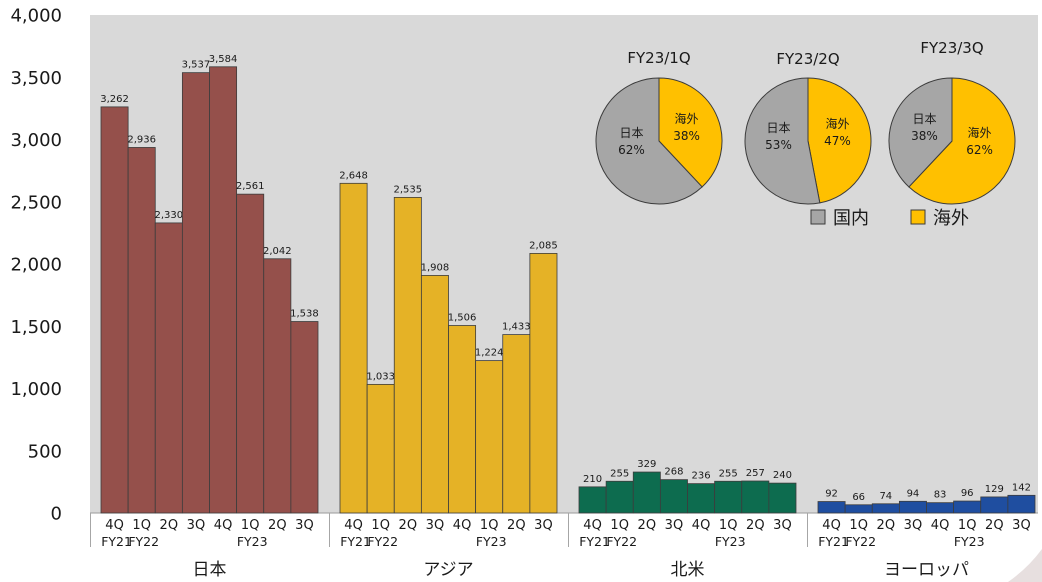 This screenshot has height=582, width=1042. I want to click on y-tick-label: 1,500, so click(36, 327).